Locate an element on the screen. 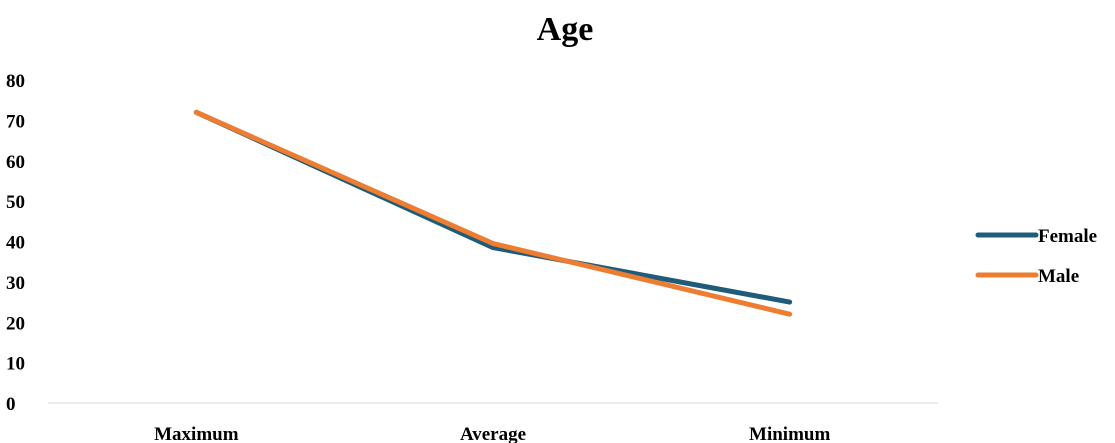 This screenshot has height=443, width=1115. x-tick-label: Maximum is located at coordinates (196, 433).